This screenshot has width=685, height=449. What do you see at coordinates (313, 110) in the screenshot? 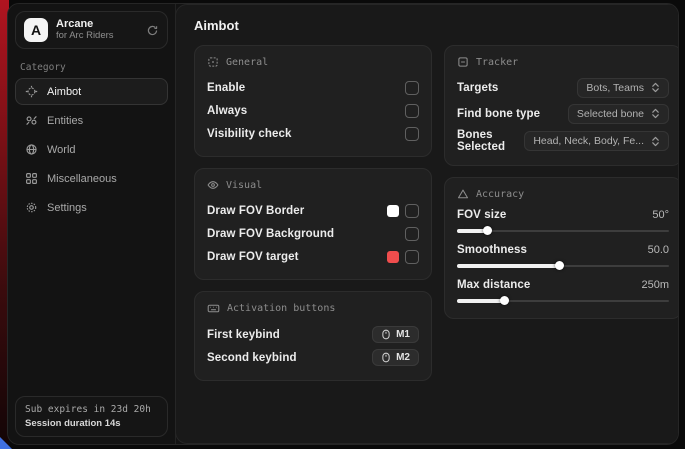
I see `setting-row-always: Always` at bounding box center [313, 110].